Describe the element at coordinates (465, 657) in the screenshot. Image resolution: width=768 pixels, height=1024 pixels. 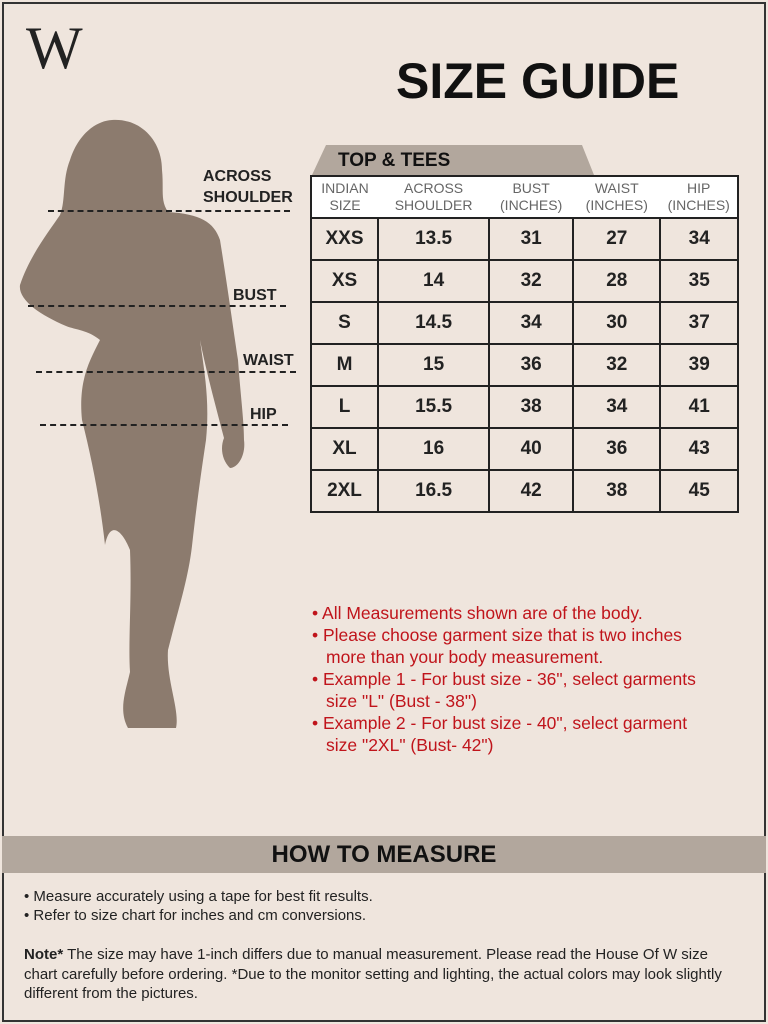
I see `note-line: more than your body measurement.` at that location.